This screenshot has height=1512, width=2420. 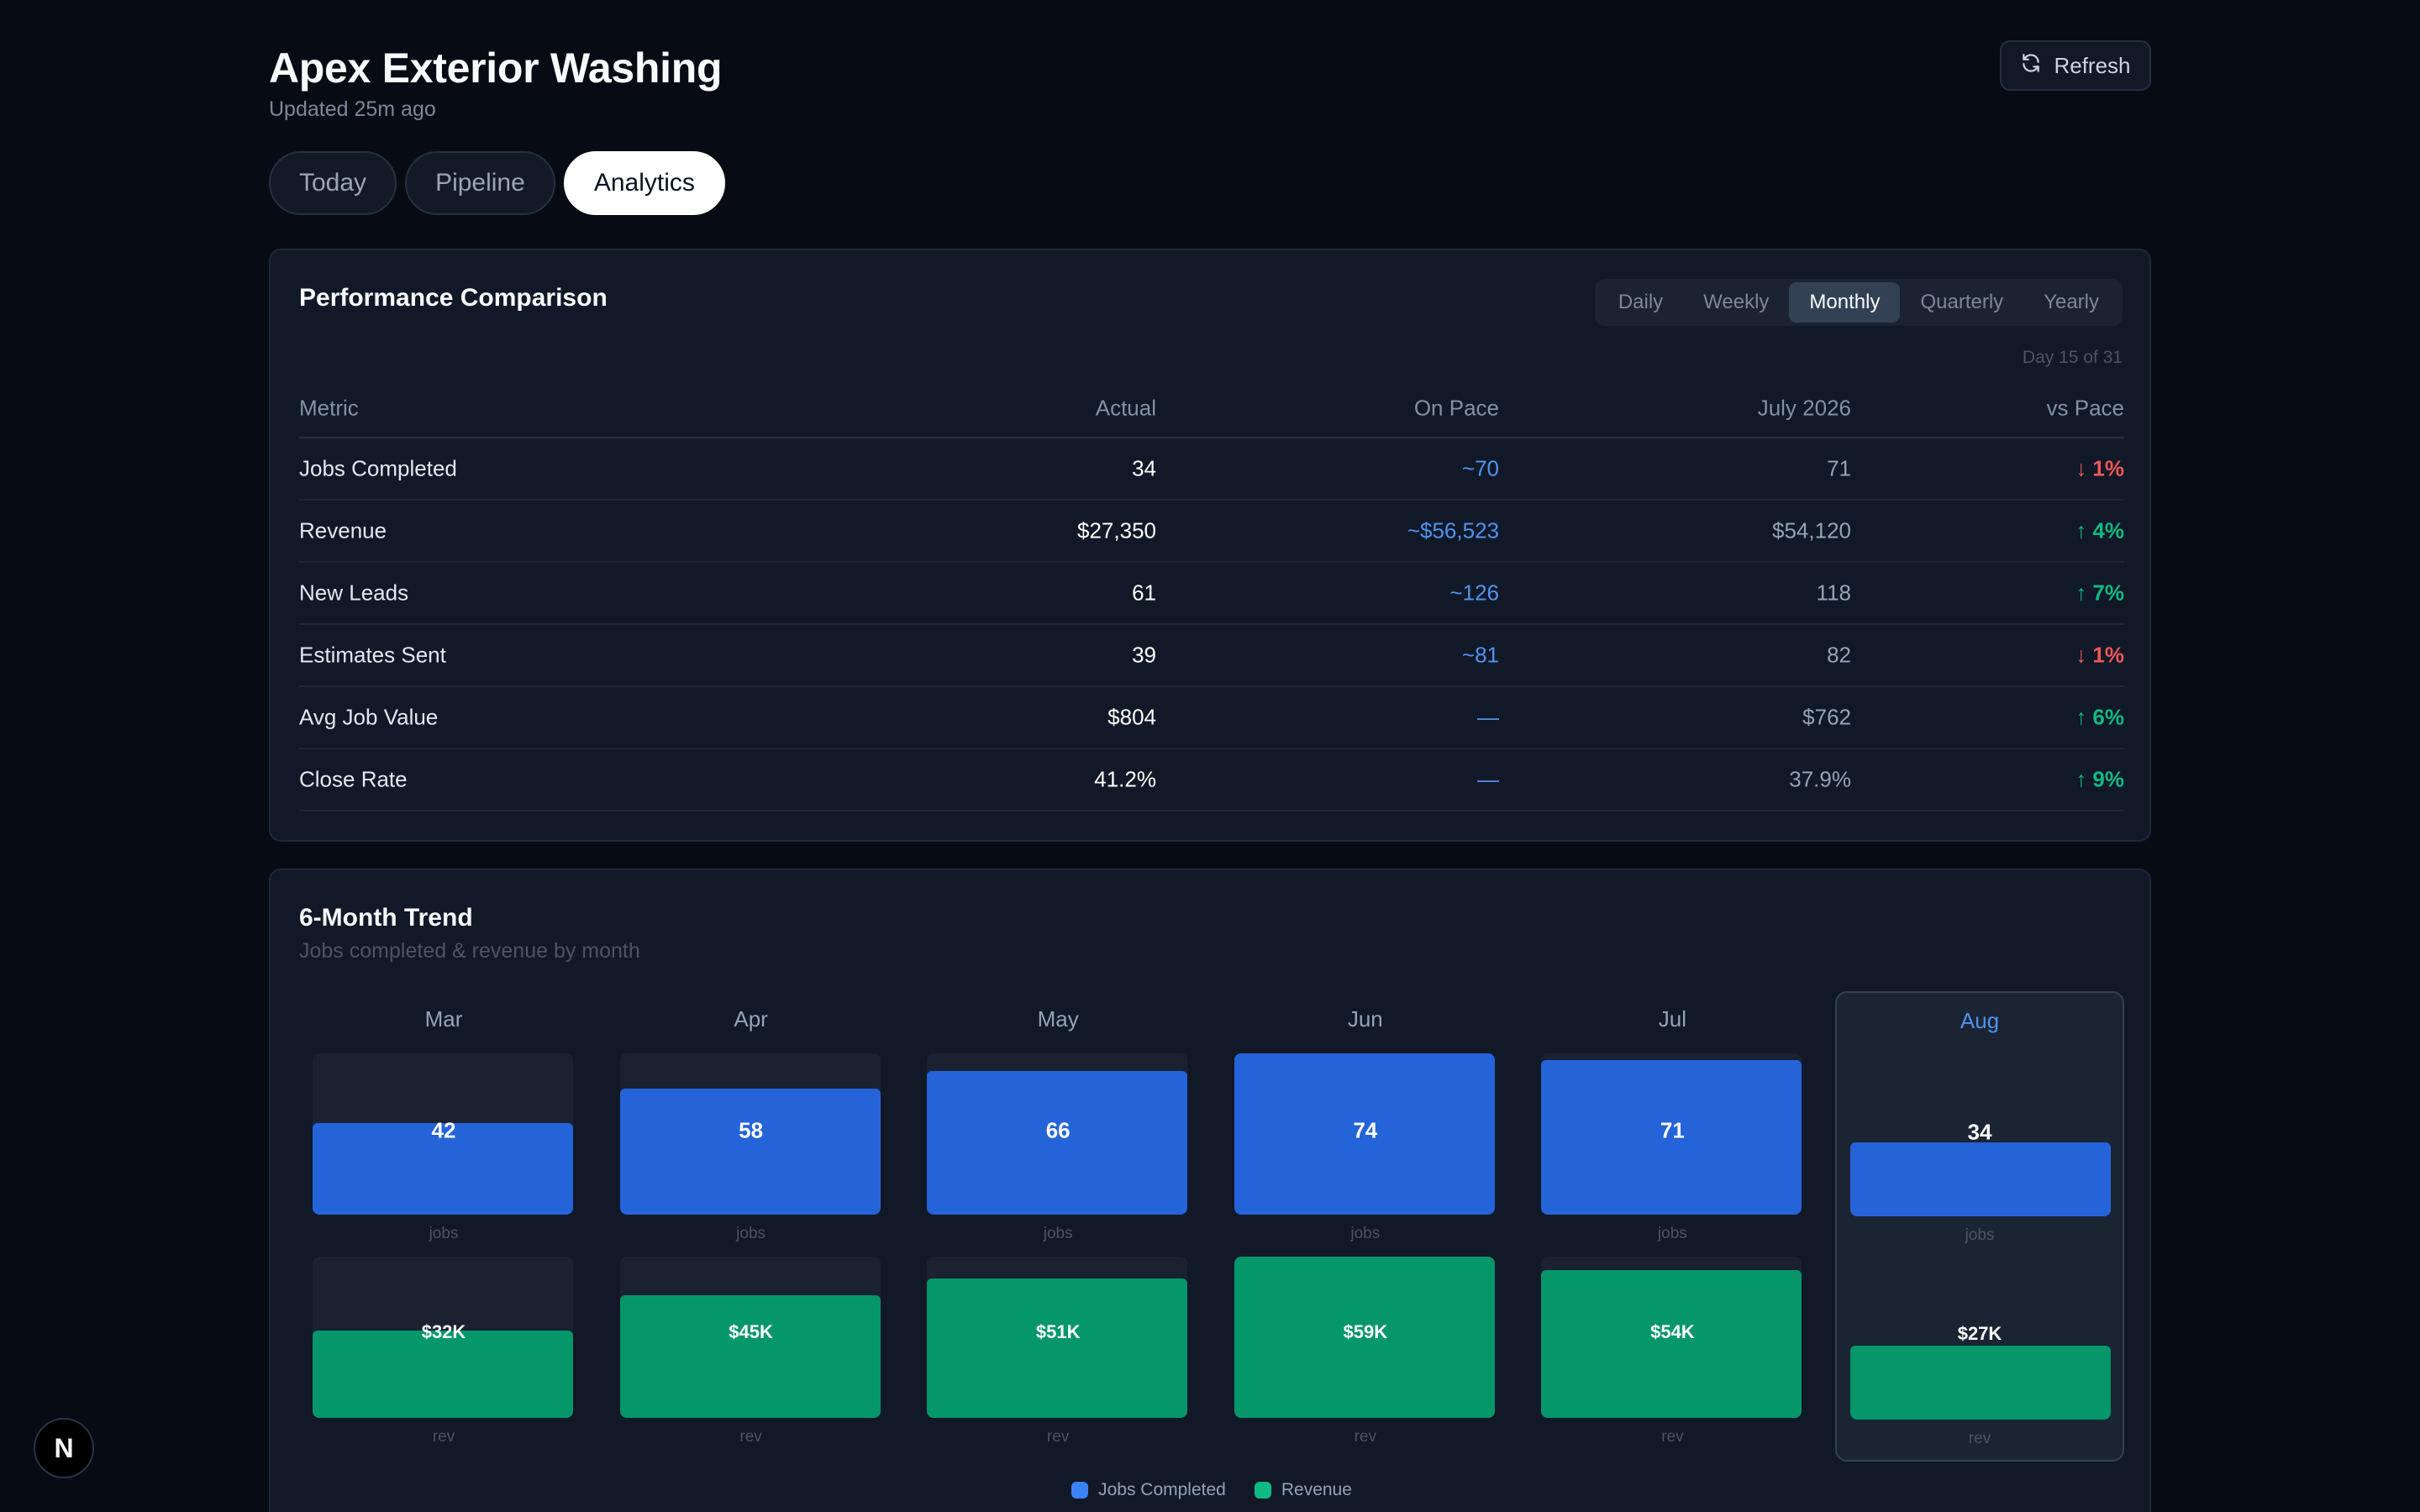 I want to click on table-row: Jobs Completed 34 ~70 71 ↓ 1%, so click(x=1211, y=469).